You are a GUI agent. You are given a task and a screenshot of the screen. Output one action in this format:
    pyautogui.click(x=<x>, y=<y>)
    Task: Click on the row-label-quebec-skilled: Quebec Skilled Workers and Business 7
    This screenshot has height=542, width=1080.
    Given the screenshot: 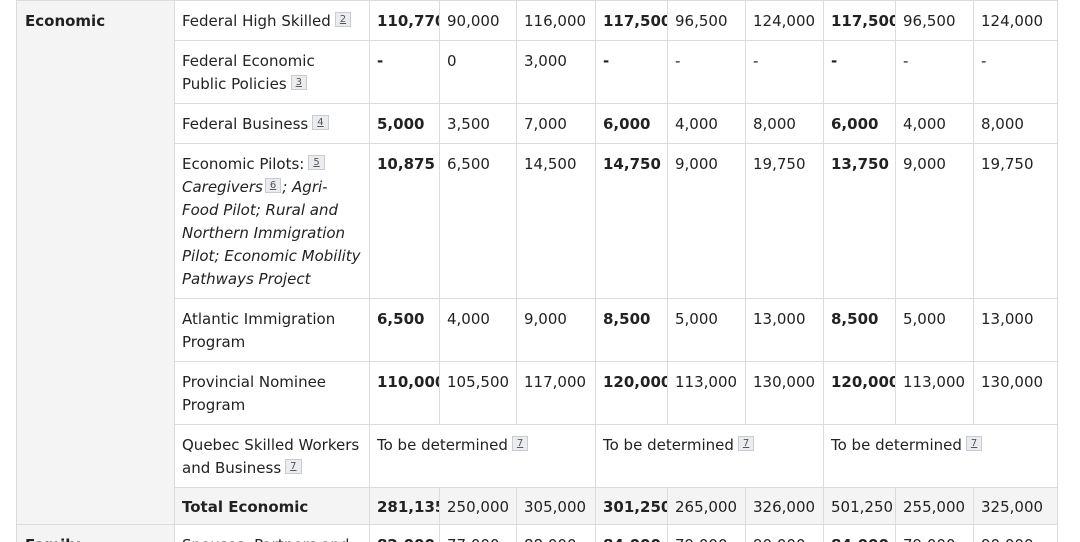 What is the action you would take?
    pyautogui.click(x=272, y=456)
    